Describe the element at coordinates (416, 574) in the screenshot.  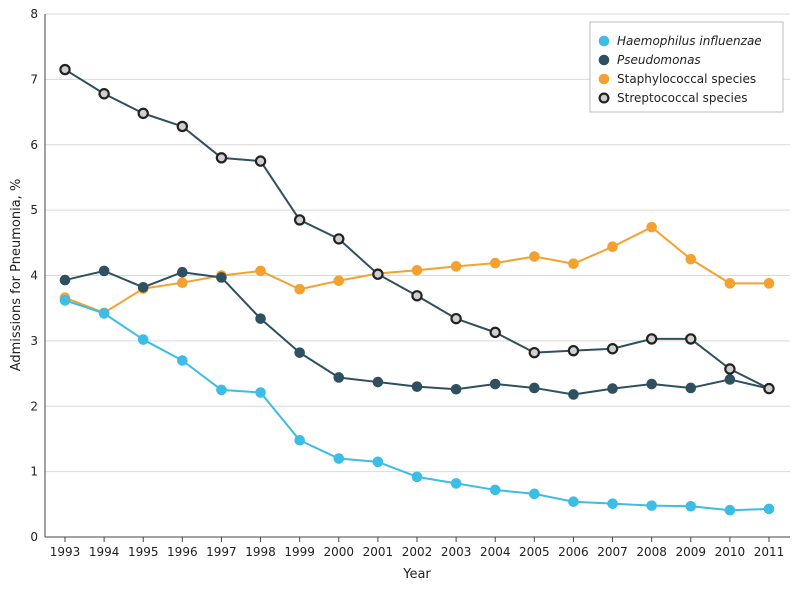
I see `x-axis-title: Year` at that location.